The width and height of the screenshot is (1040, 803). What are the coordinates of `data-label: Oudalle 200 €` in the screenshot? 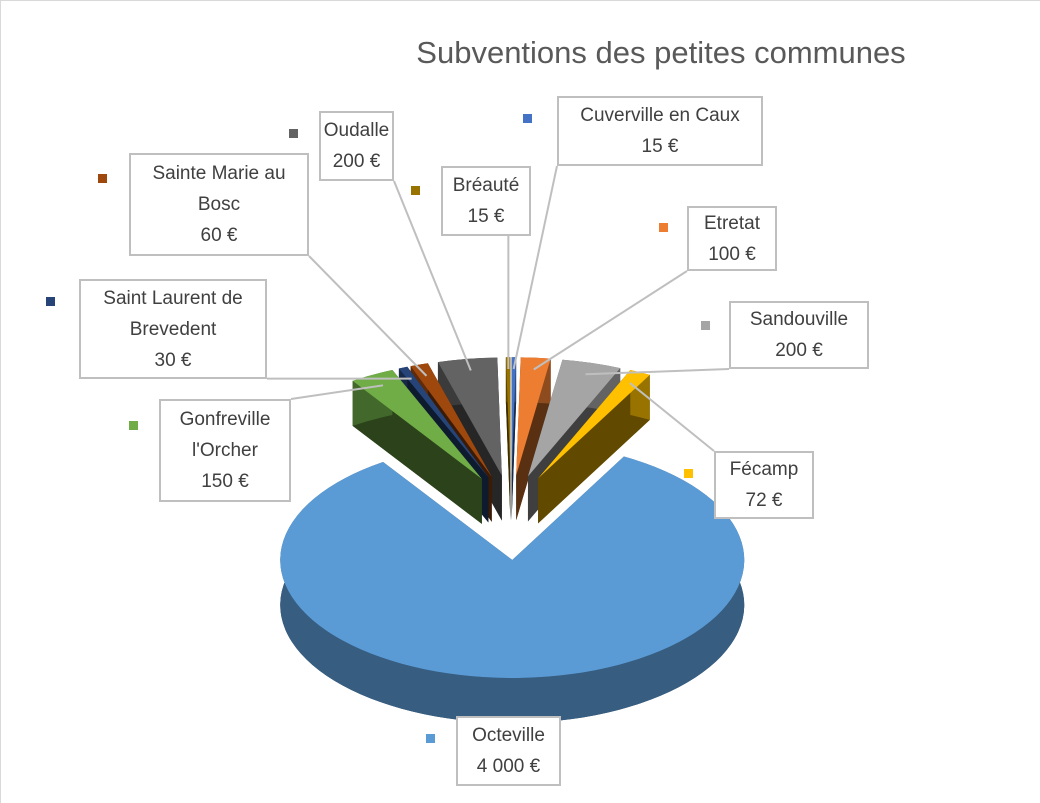 It's located at (356, 146).